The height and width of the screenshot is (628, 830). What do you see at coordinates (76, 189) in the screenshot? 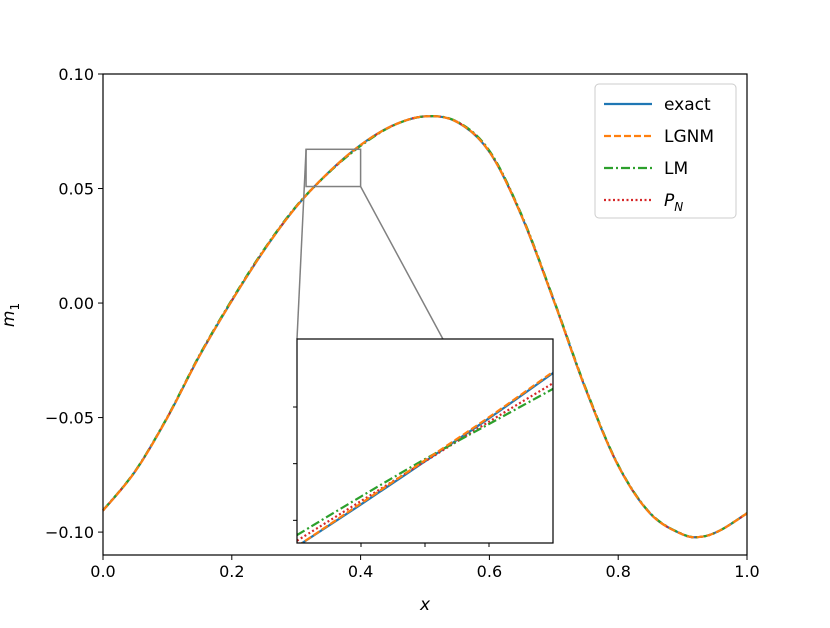
I see `y-tick-label: 0.05` at bounding box center [76, 189].